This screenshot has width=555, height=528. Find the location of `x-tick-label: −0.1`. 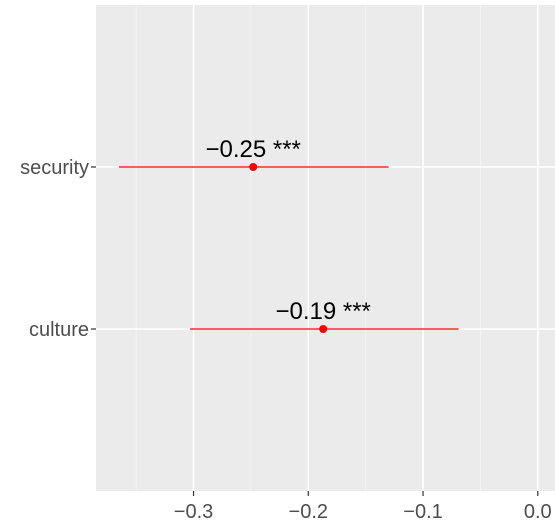

x-tick-label: −0.1 is located at coordinates (422, 512).